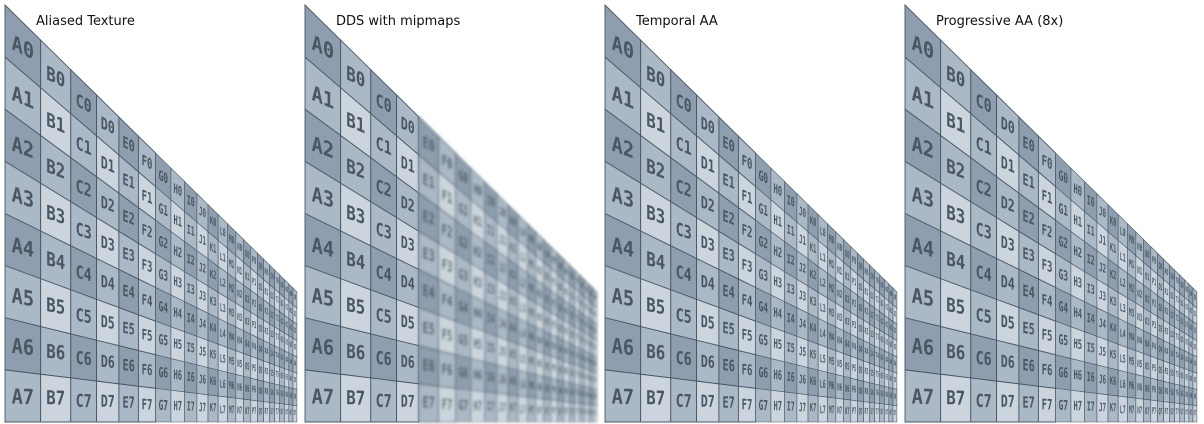 This screenshot has width=1204, height=424. I want to click on texture-cell-label: P0, so click(1154, 260).